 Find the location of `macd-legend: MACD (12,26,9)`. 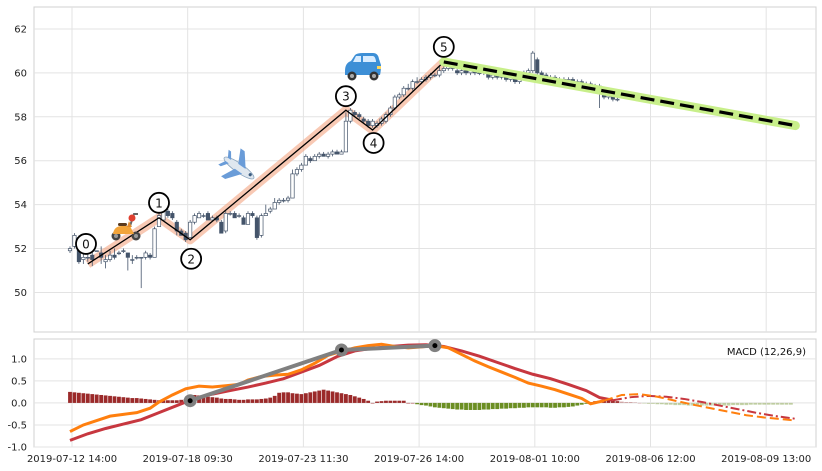

macd-legend: MACD (12,26,9) is located at coordinates (766, 352).